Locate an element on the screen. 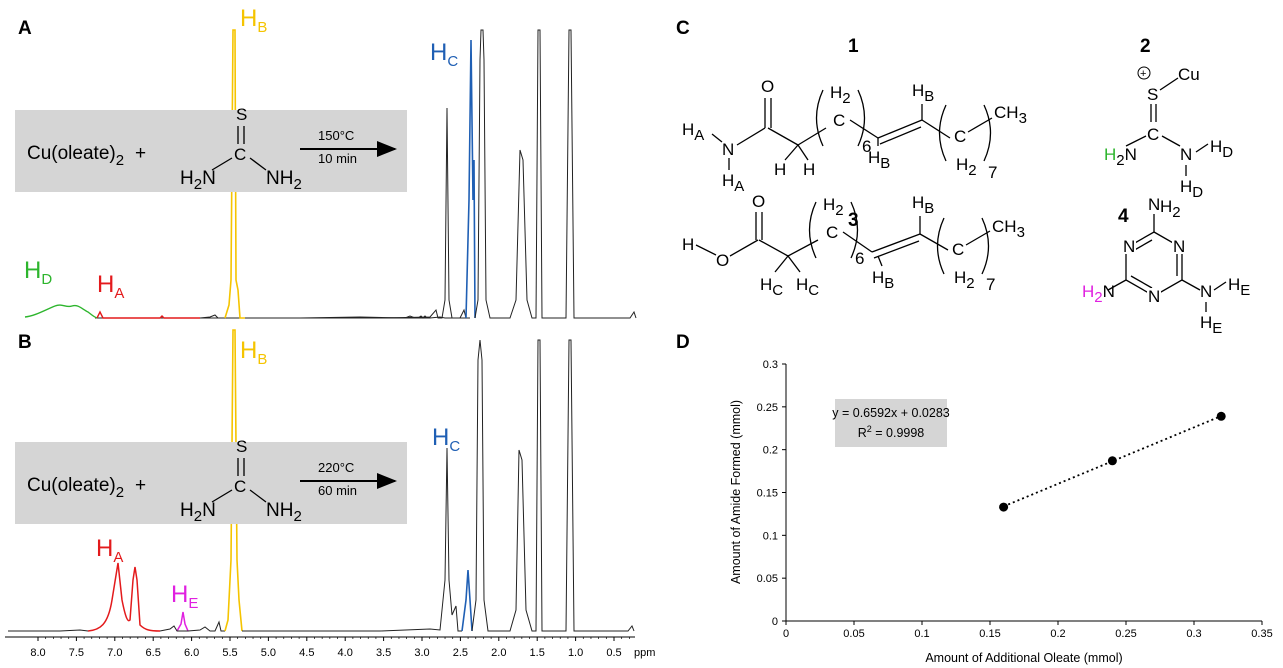  ppm-unit-label: ppm is located at coordinates (644, 653).